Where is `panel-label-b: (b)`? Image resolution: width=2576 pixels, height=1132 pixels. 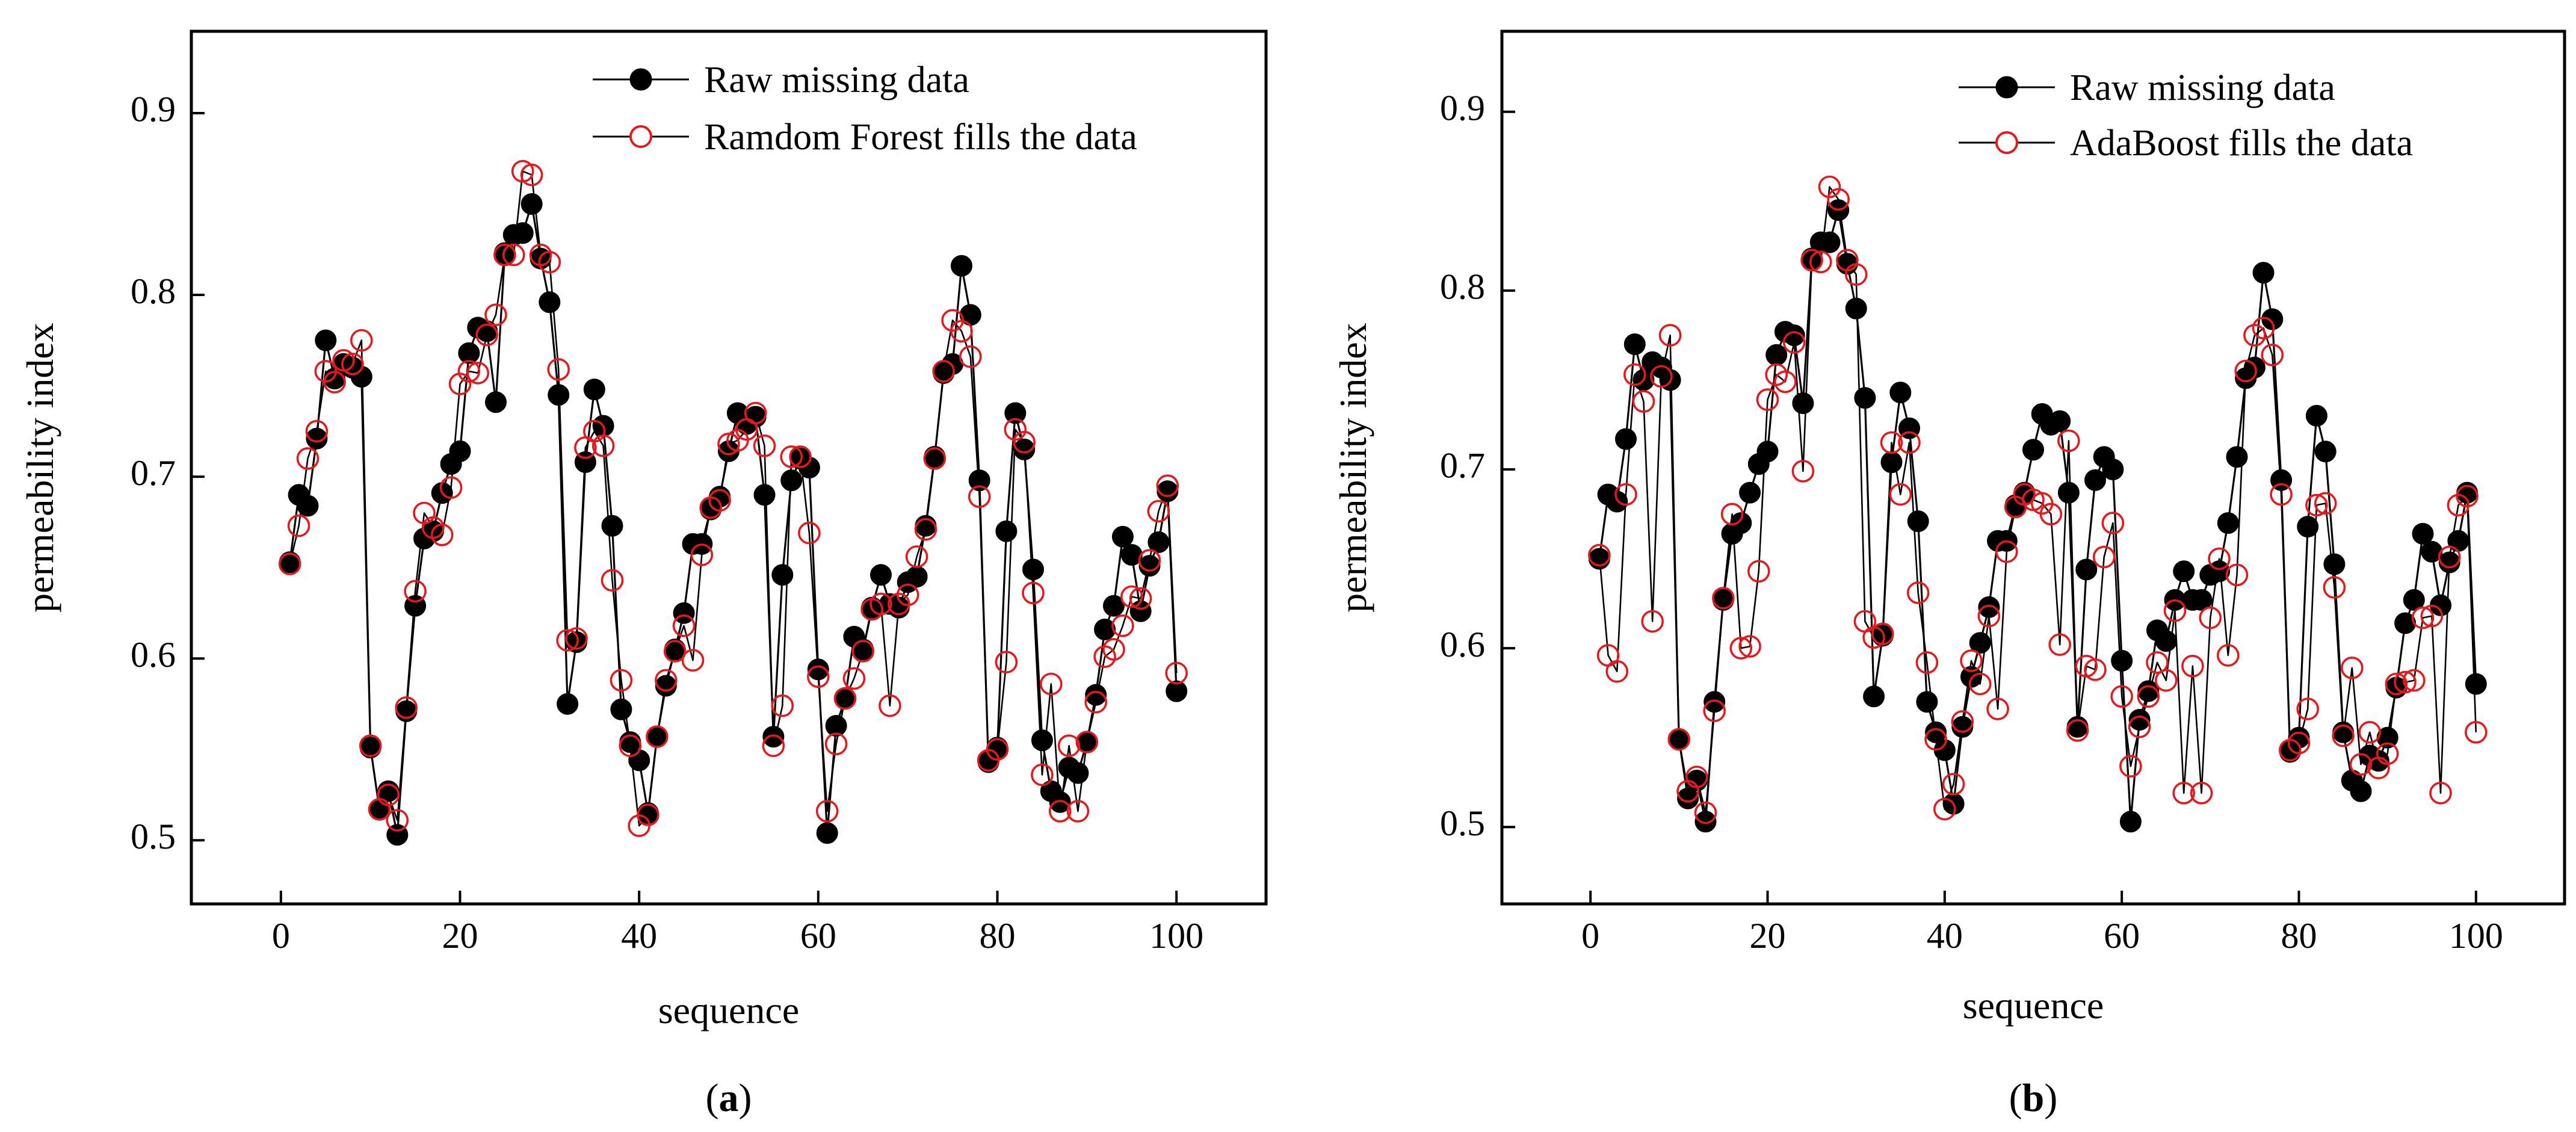 panel-label-b: (b) is located at coordinates (2033, 1098).